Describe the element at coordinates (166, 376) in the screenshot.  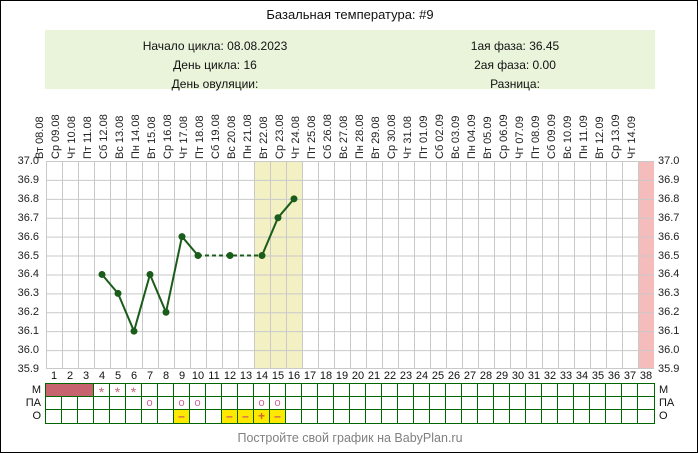
I see `day-number: 8` at that location.